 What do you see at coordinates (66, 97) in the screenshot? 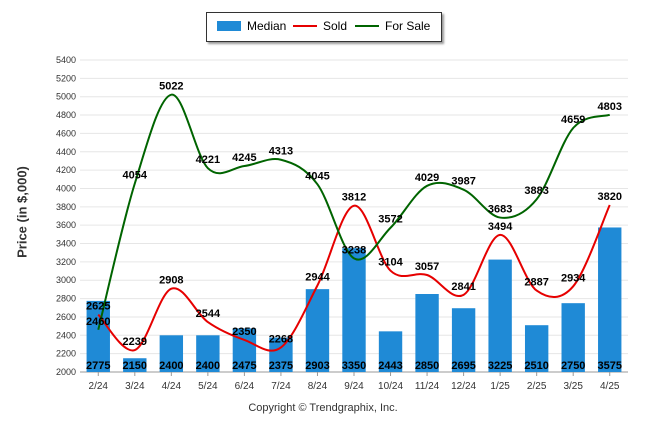
I see `y-tick-label: 5000` at bounding box center [66, 97].